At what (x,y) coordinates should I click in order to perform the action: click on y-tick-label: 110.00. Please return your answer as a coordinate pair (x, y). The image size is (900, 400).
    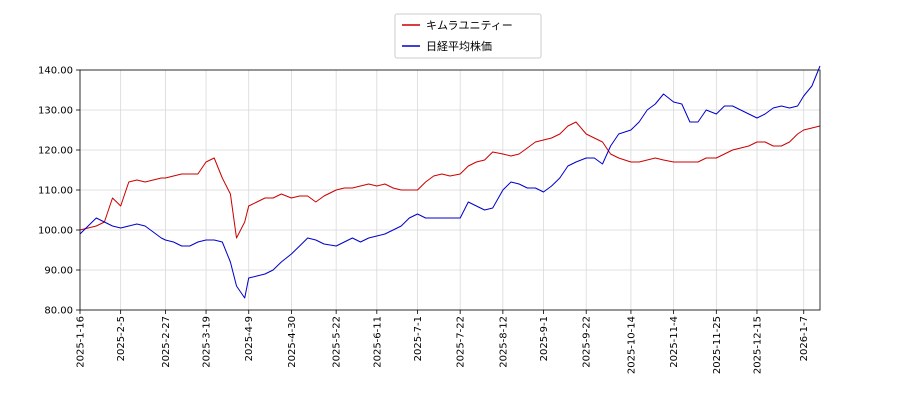
    Looking at the image, I should click on (55, 191).